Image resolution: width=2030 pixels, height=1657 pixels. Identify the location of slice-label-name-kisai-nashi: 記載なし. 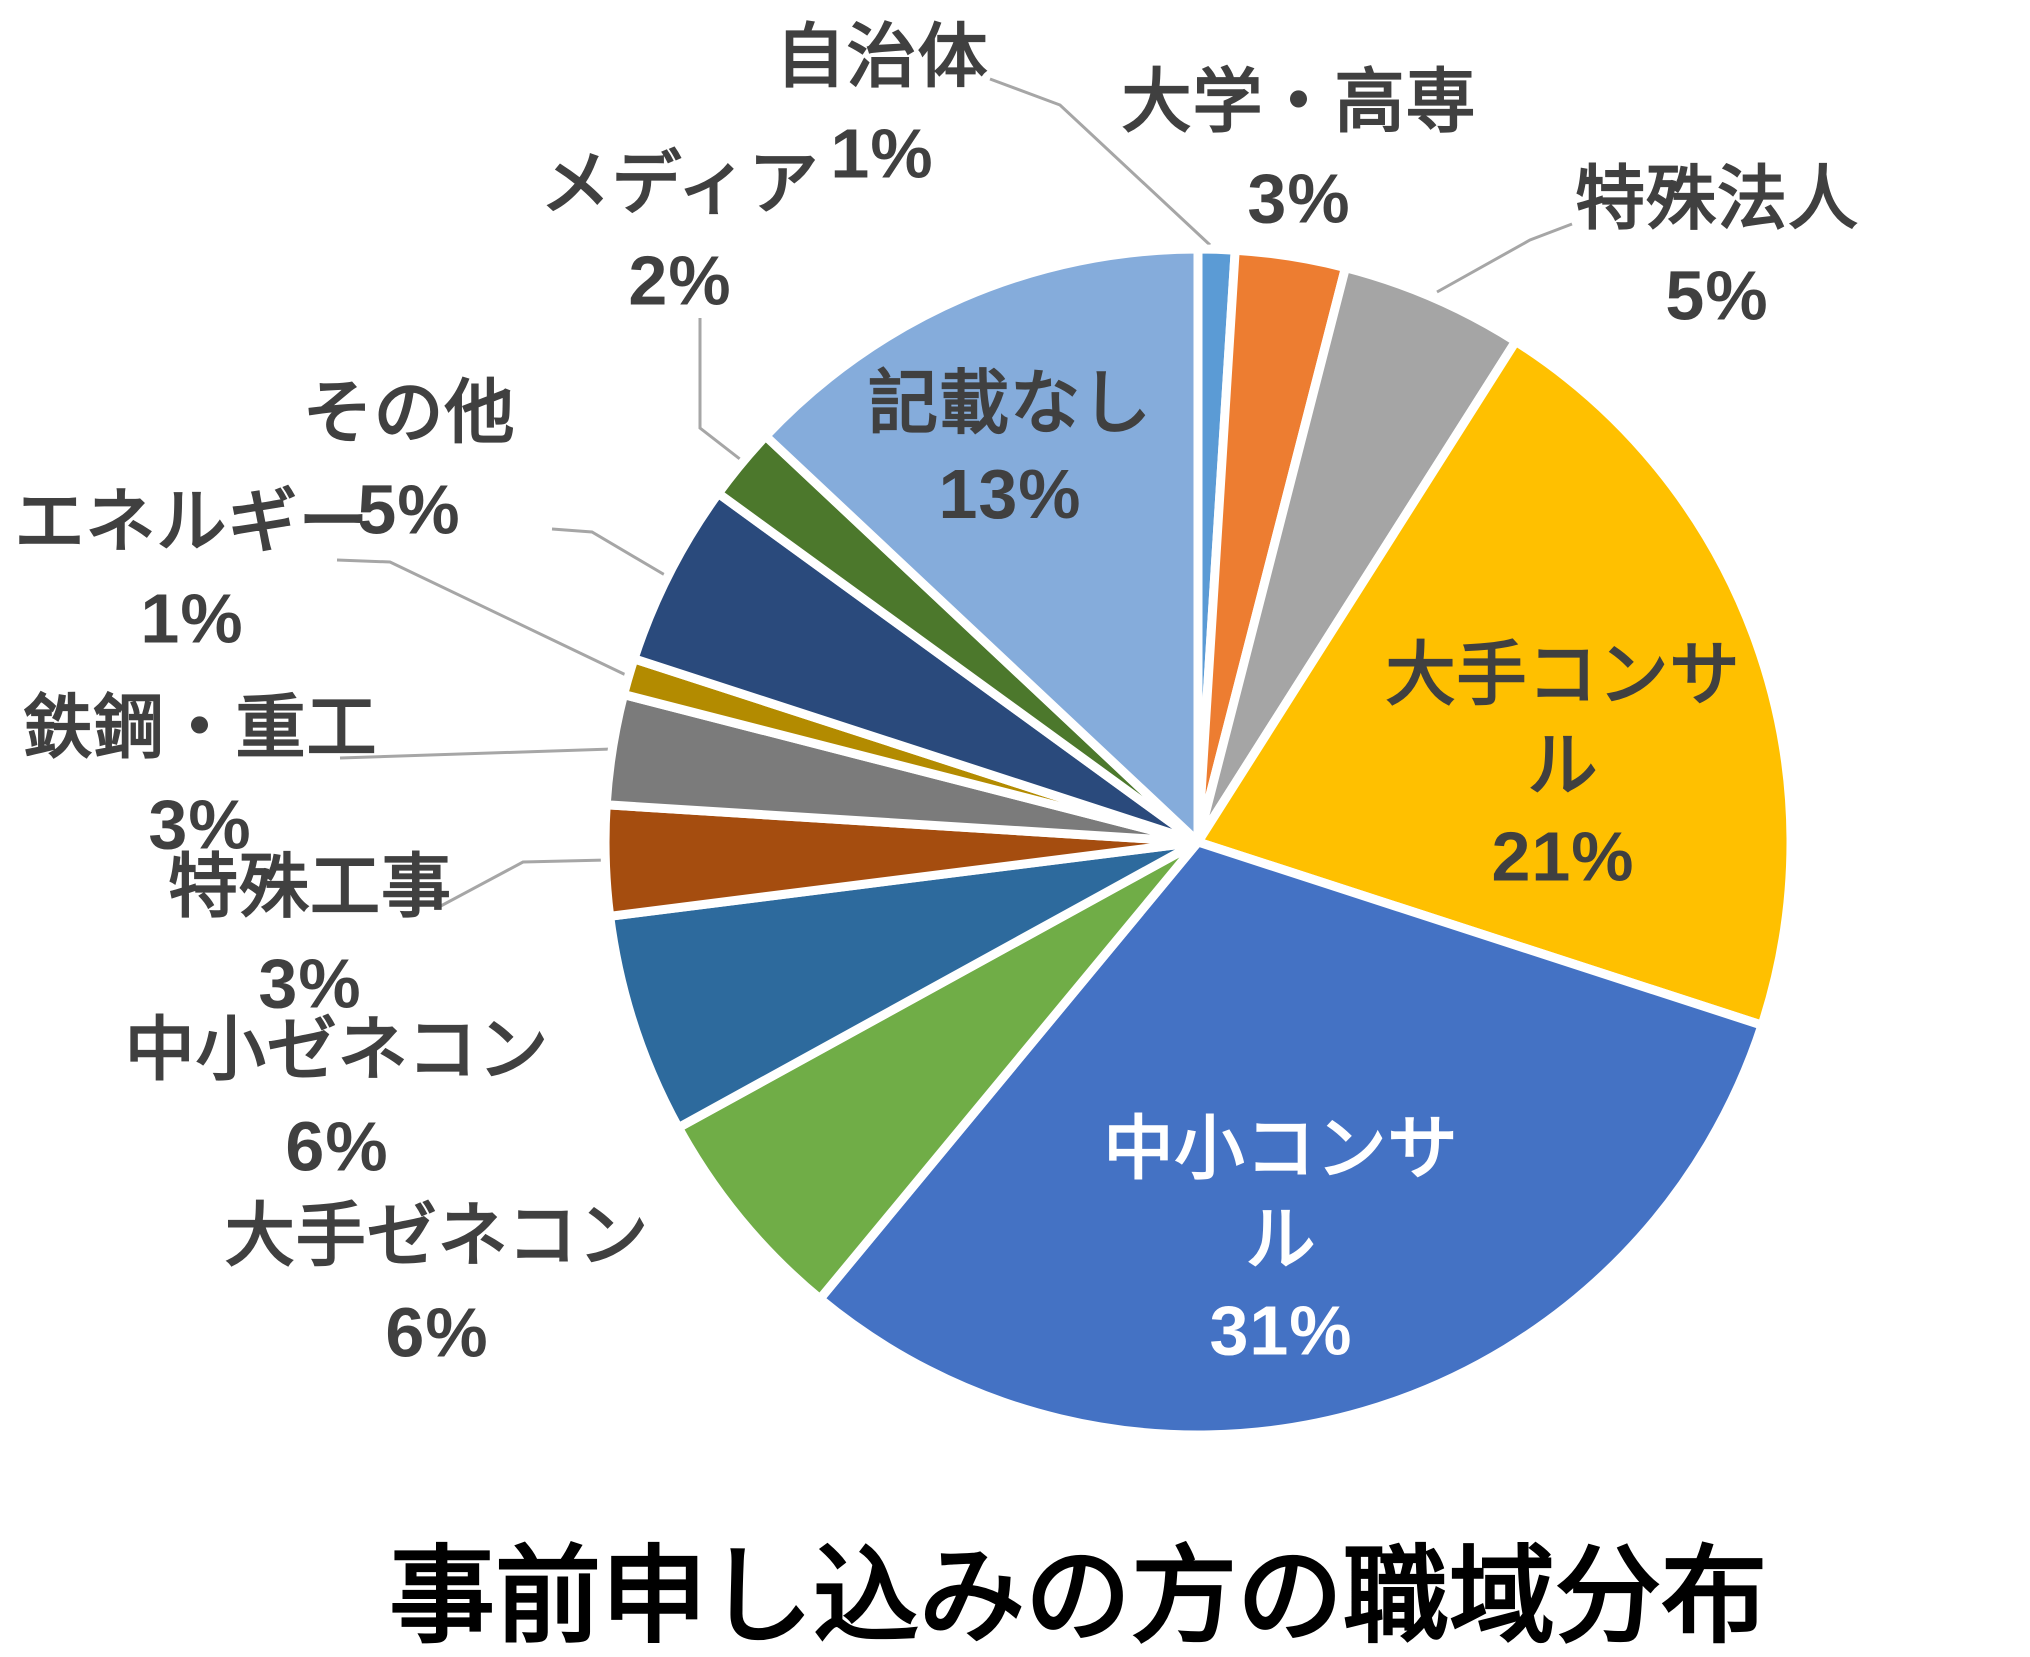
(1010, 403).